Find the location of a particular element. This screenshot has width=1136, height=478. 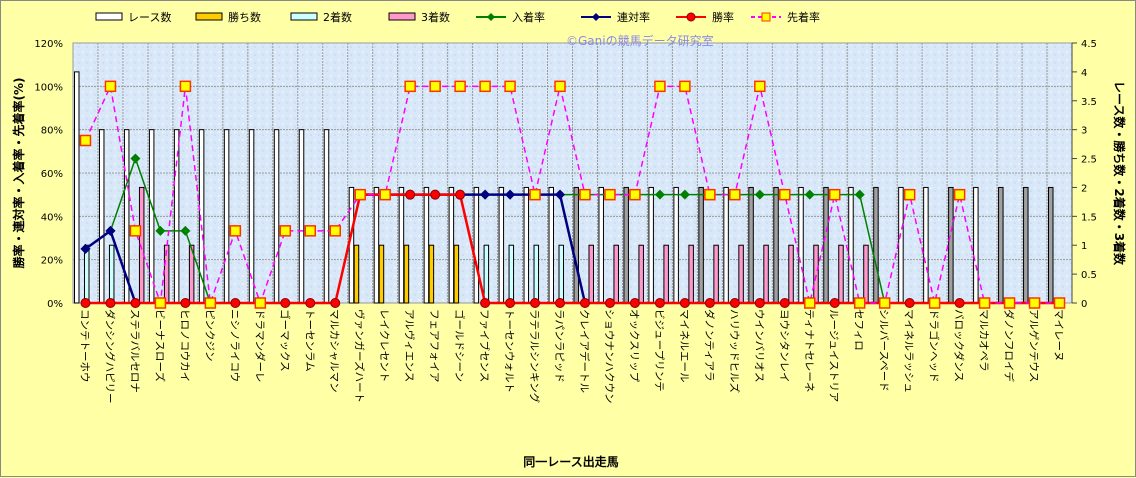

x-tick-label: コンテトーホウ is located at coordinates (84, 346).